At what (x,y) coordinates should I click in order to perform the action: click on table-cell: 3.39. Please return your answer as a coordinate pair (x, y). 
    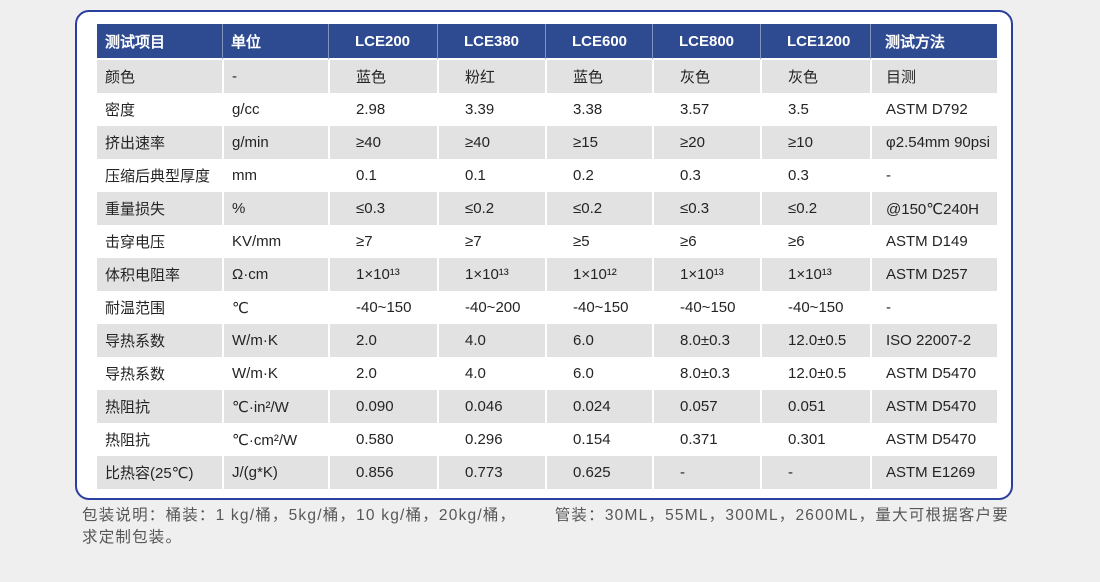
    Looking at the image, I should click on (491, 109).